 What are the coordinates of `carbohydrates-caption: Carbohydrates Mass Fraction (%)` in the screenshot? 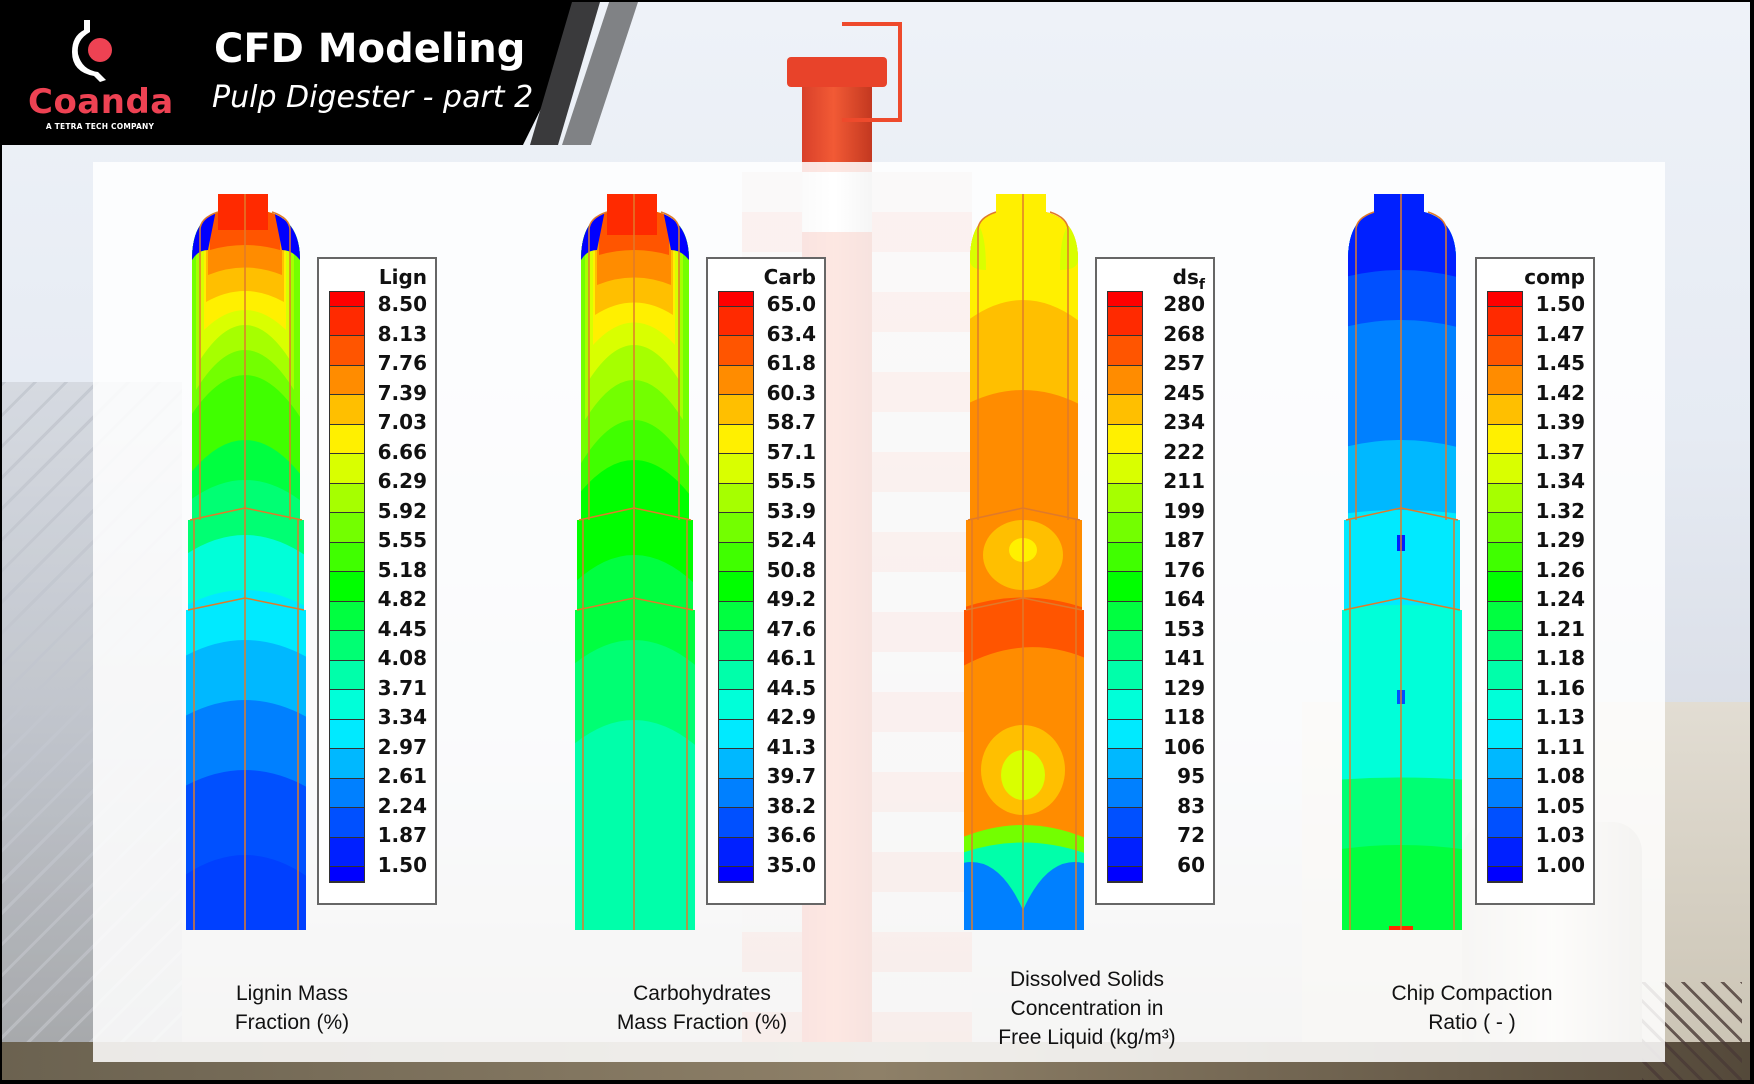 It's located at (702, 1008).